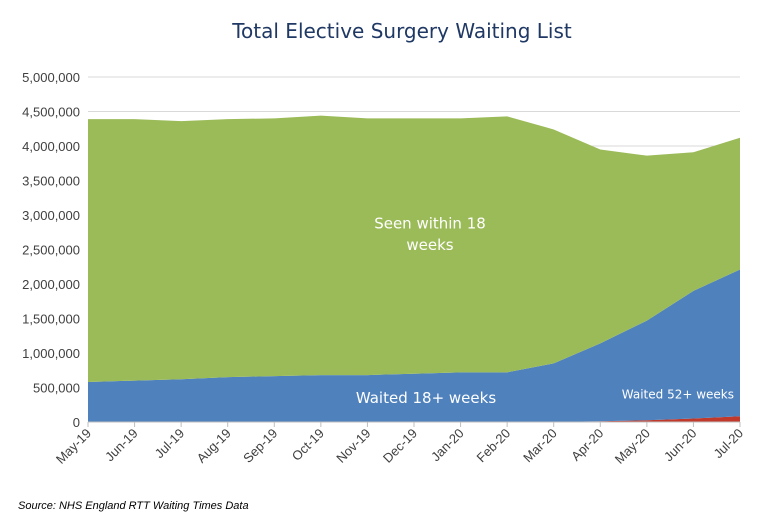  I want to click on y-tick-label: 2,500,000, so click(51, 250).